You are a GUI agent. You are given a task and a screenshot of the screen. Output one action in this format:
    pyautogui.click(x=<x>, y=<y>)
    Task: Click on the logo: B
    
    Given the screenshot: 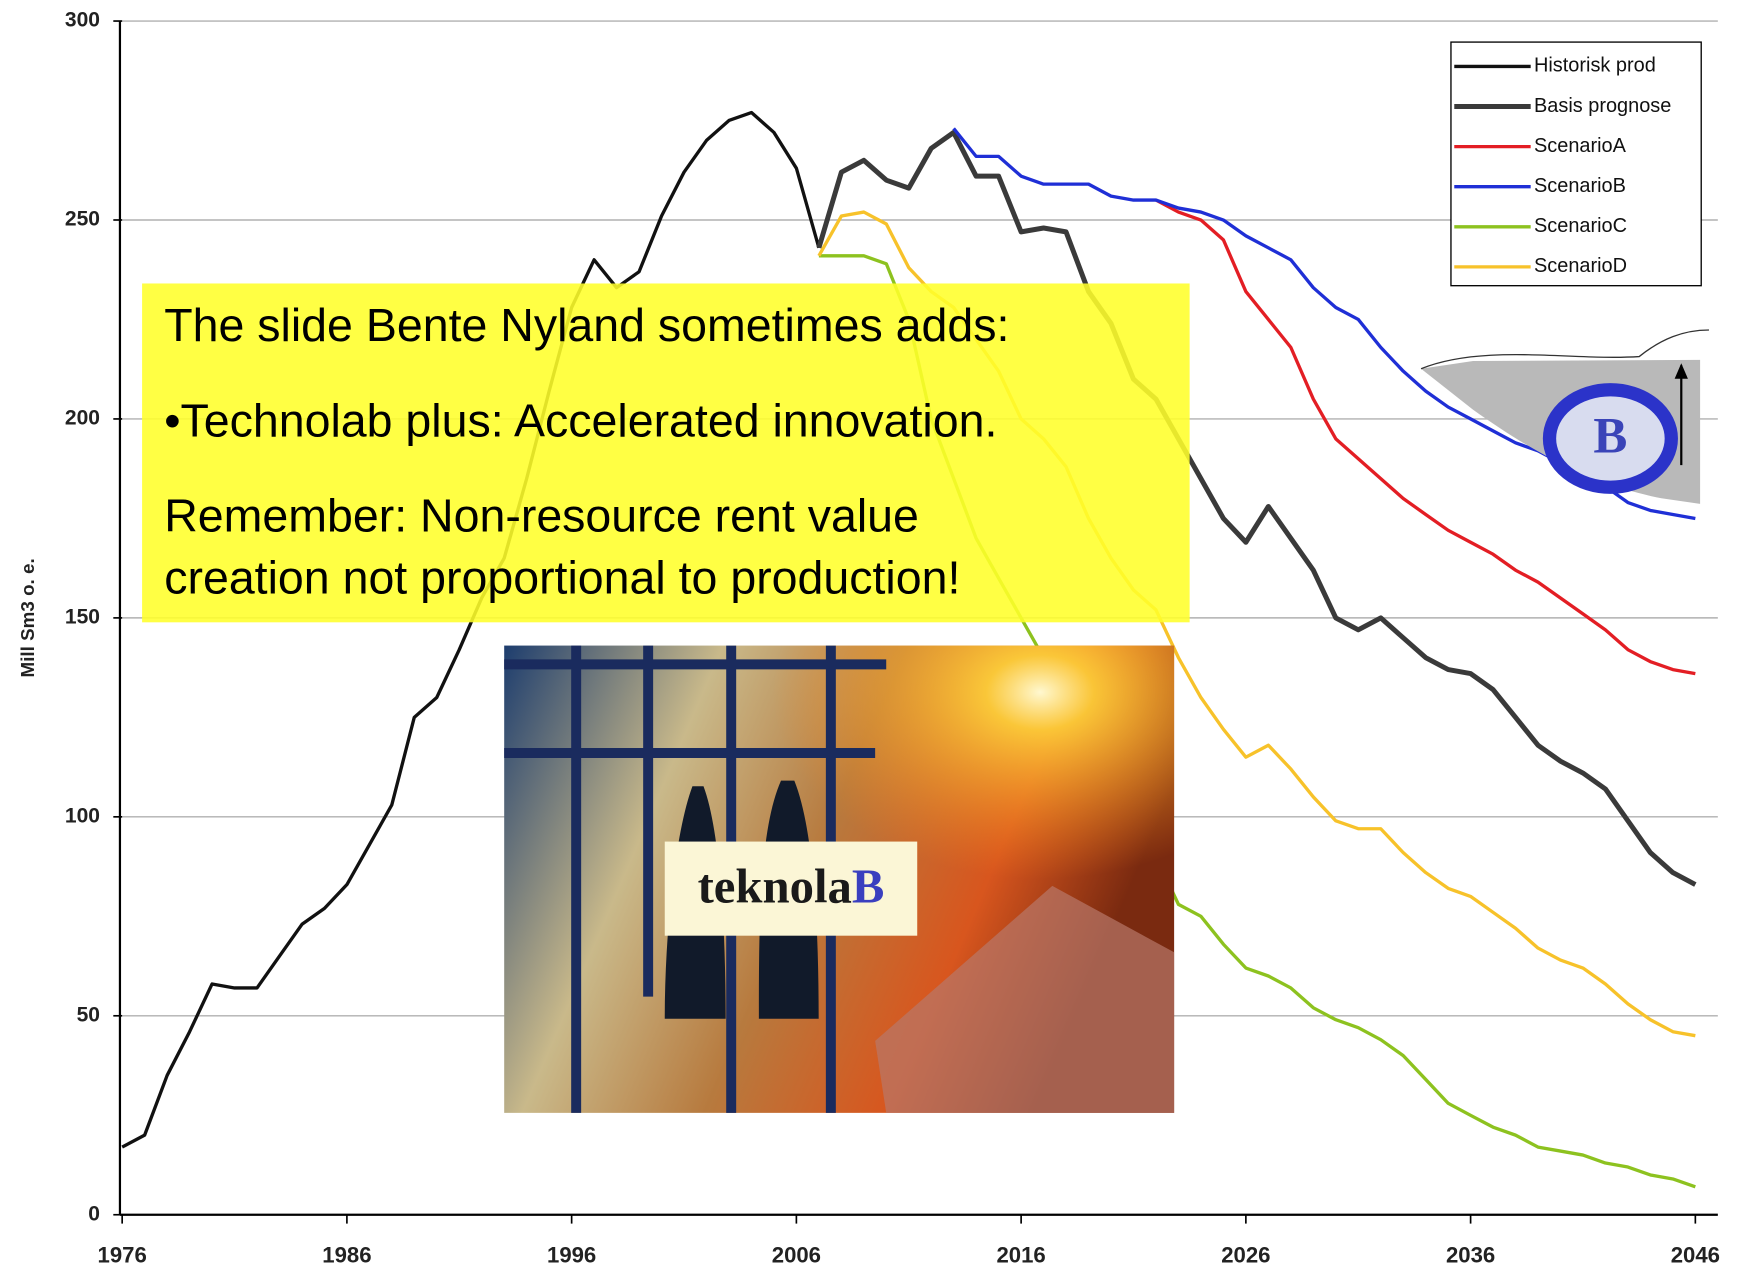 What is the action you would take?
    pyautogui.click(x=1564, y=416)
    